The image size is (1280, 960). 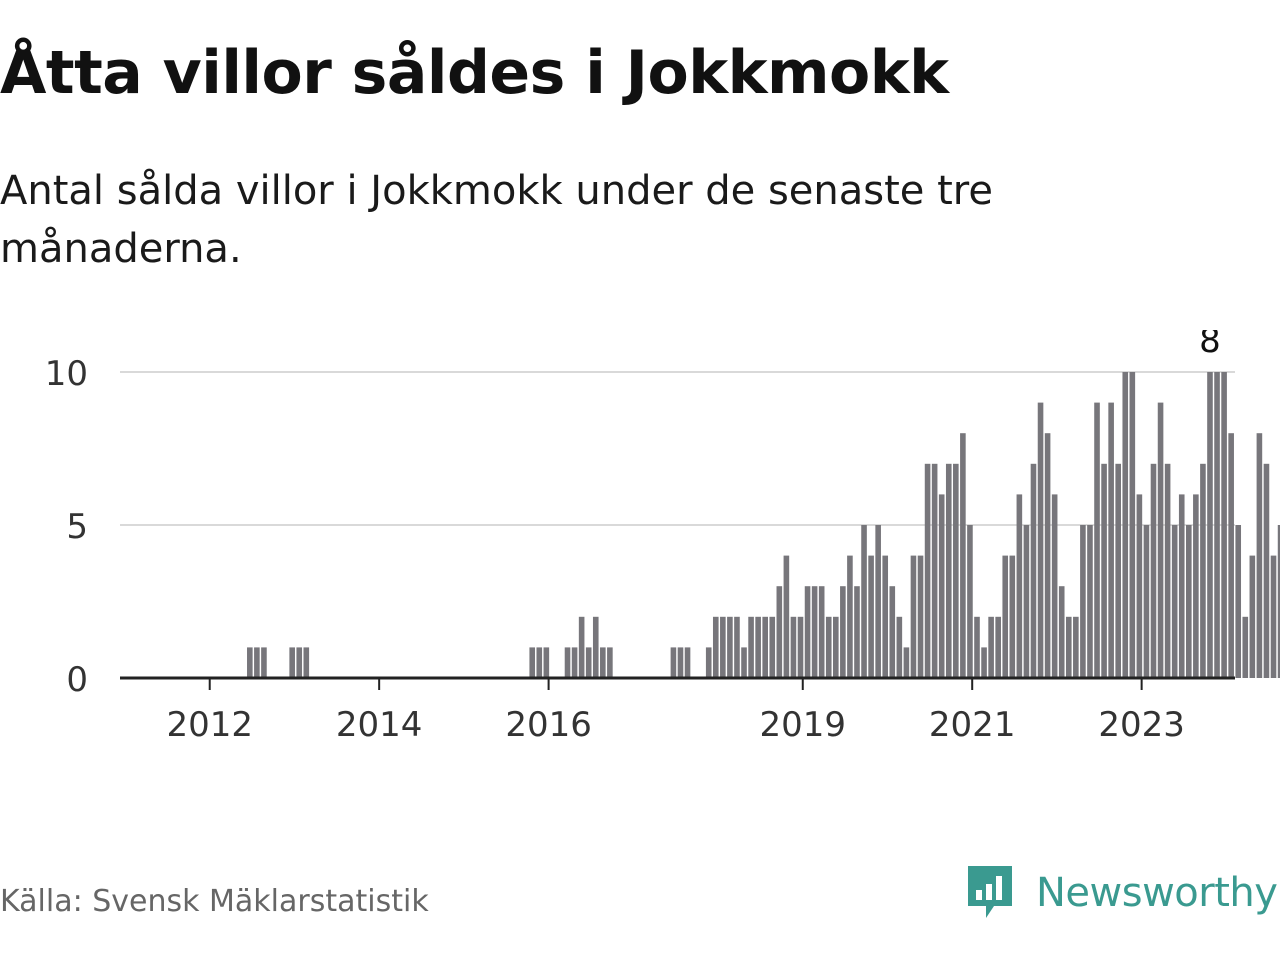 What do you see at coordinates (802, 725) in the screenshot?
I see `x-tick-label: 2019` at bounding box center [802, 725].